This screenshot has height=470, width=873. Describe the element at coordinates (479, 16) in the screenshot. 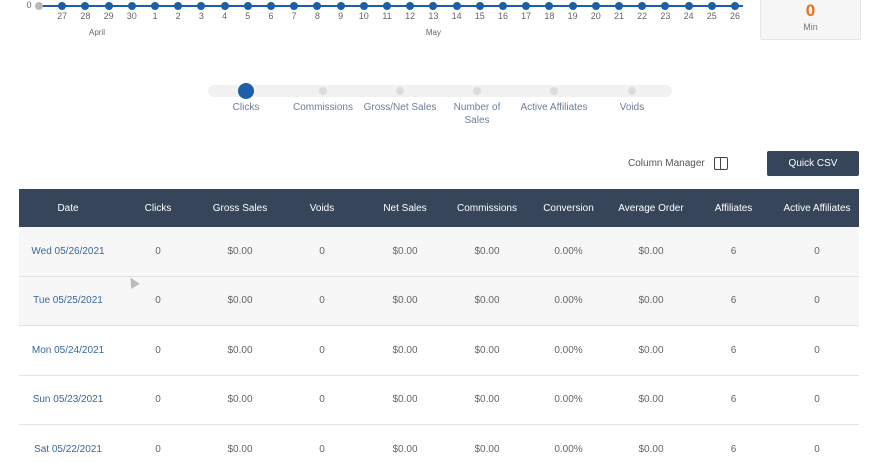

I see `timeline-day-label: 15` at that location.